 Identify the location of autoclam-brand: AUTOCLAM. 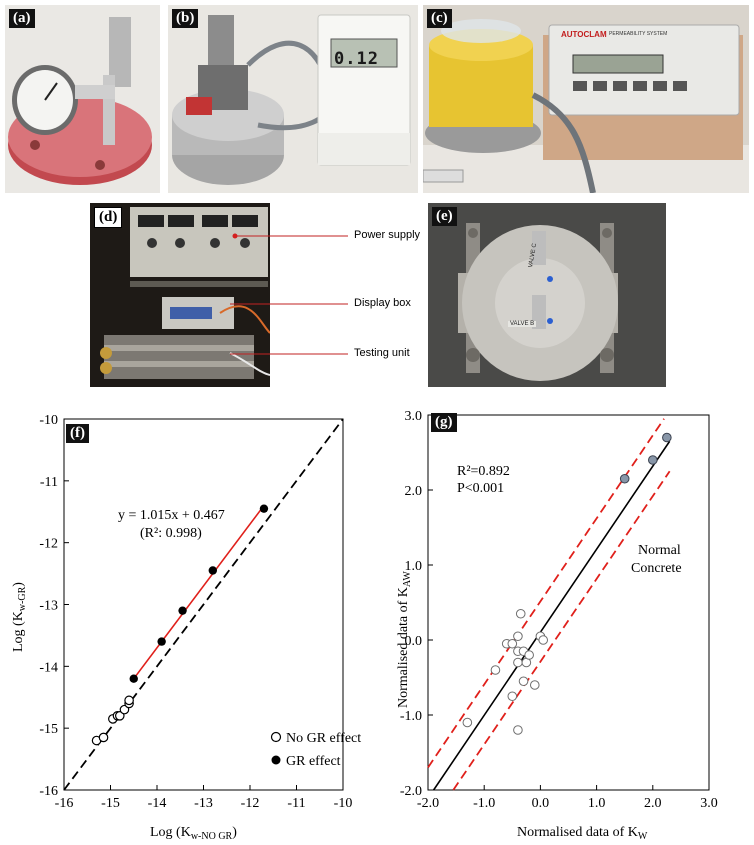
(584, 34).